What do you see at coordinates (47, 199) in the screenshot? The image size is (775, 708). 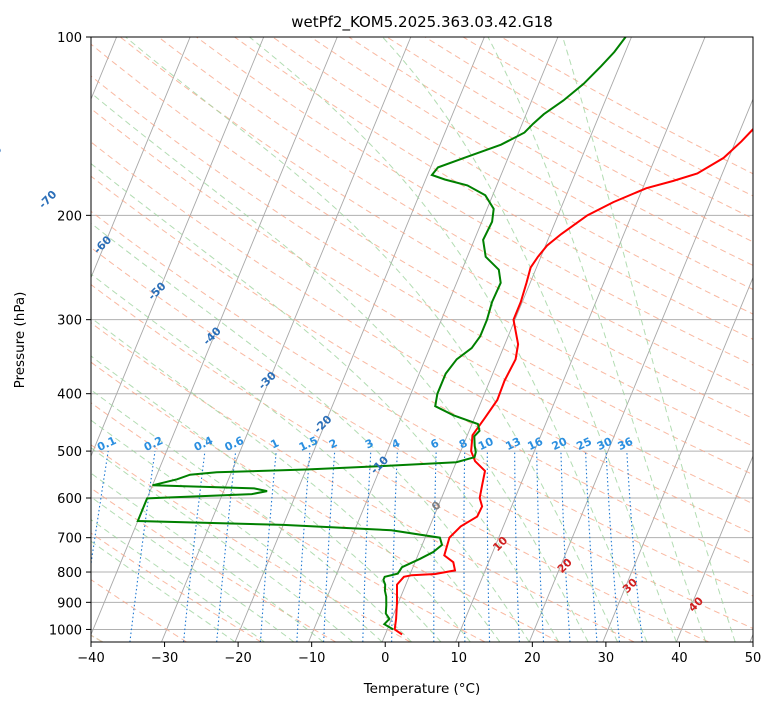 I see `isotherm-label: -70` at bounding box center [47, 199].